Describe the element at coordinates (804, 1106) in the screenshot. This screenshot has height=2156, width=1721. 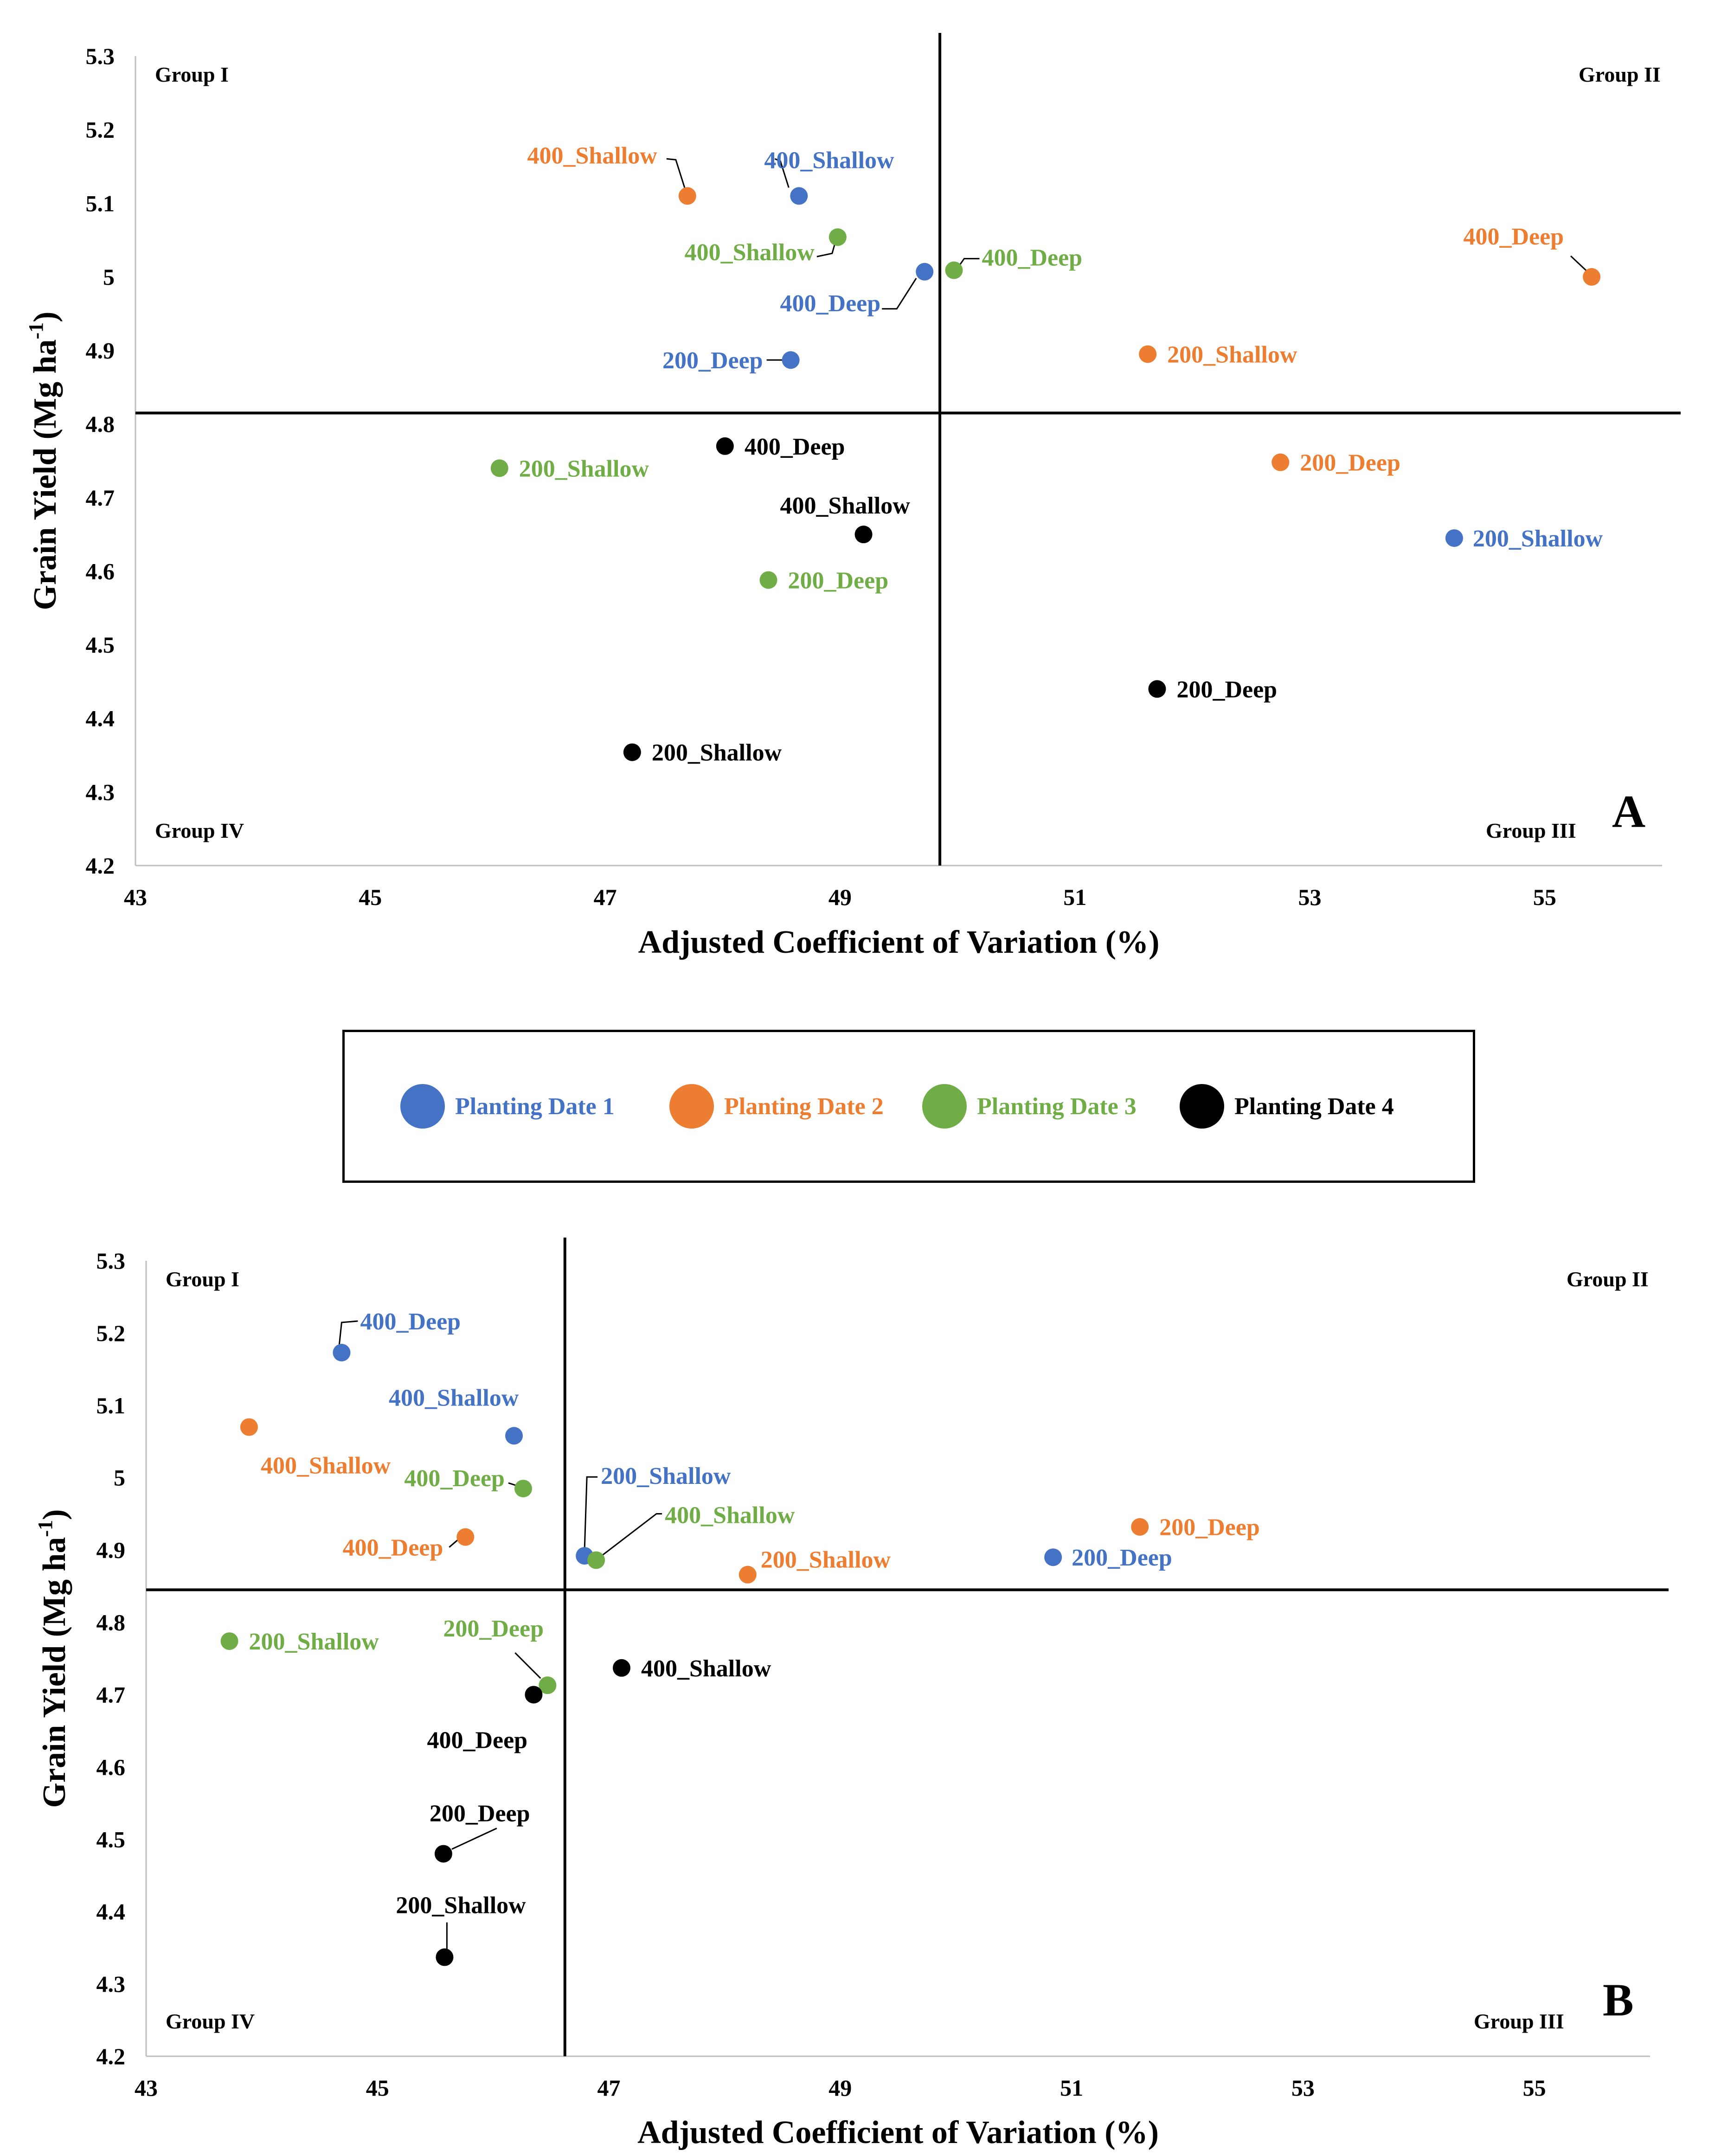
I see `legend-label: Planting Date 2` at that location.